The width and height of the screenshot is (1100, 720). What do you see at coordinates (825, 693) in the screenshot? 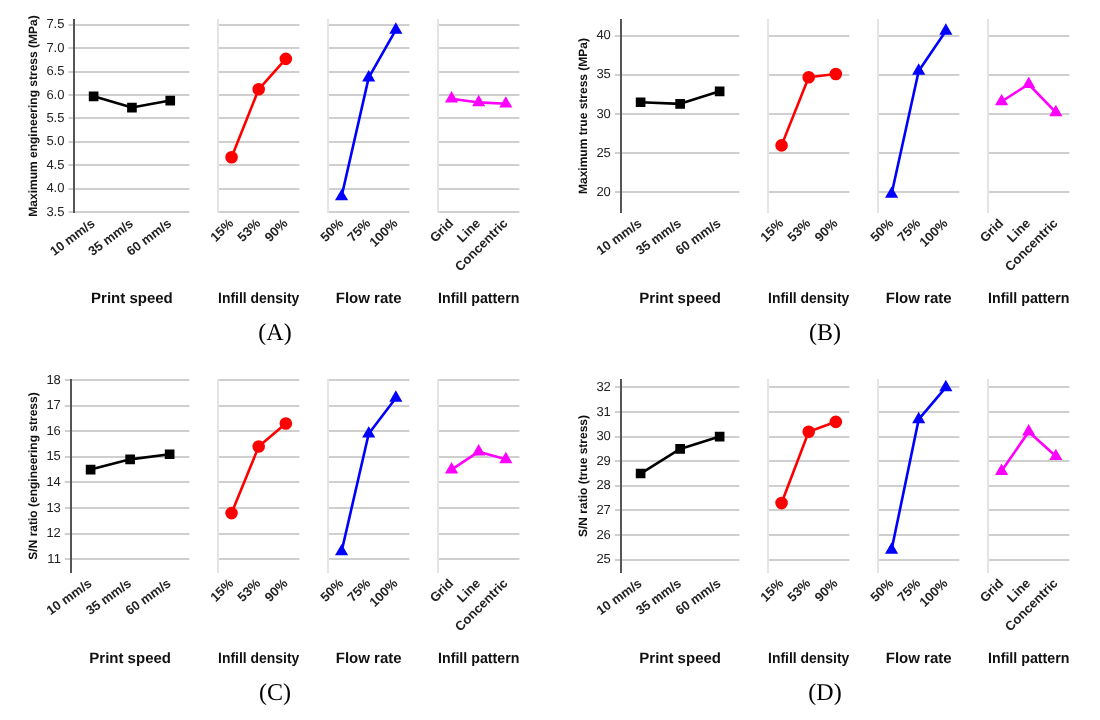
I see `text: (D)` at bounding box center [825, 693].